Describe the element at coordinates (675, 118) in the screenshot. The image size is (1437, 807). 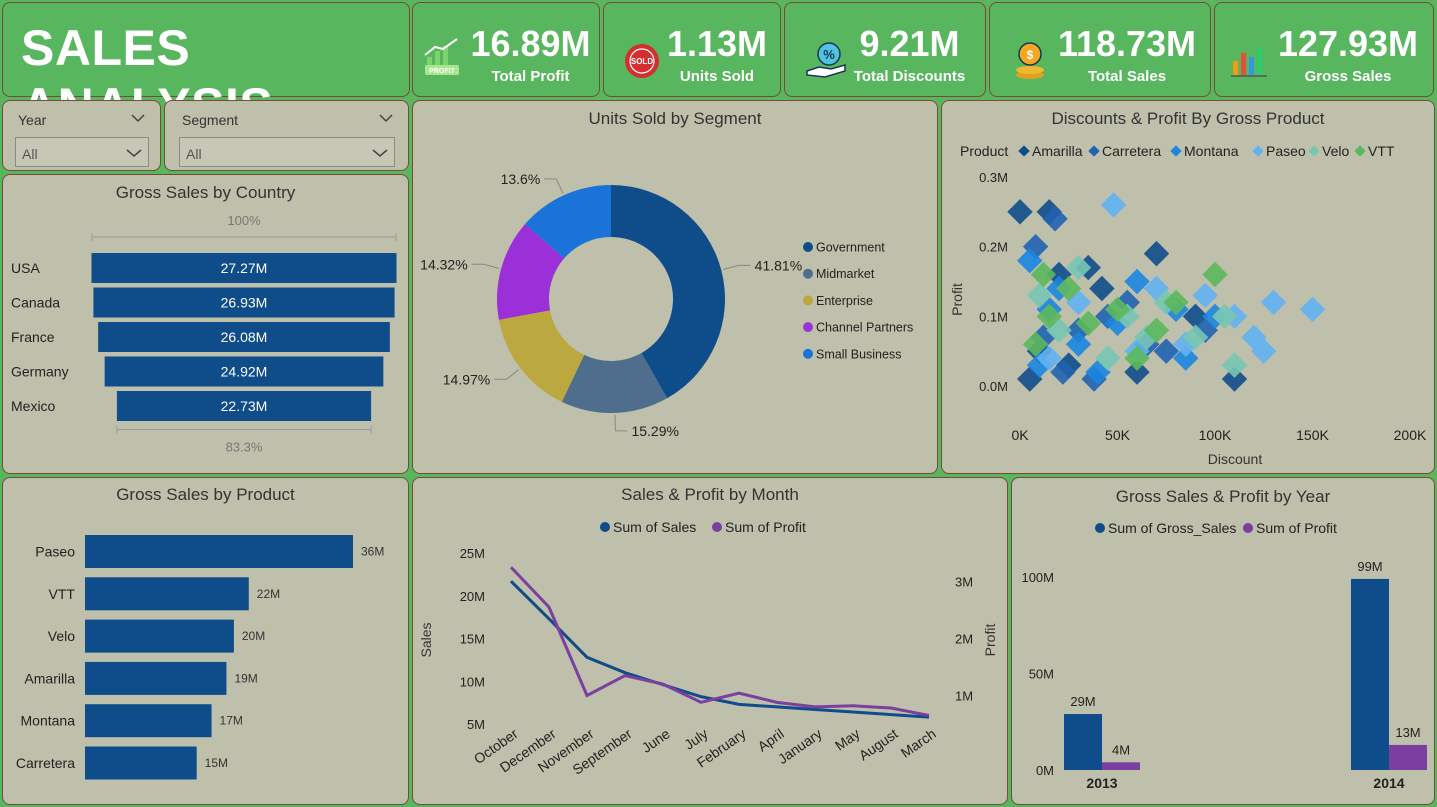
I see `chart-title: Units Sold by Segment` at that location.